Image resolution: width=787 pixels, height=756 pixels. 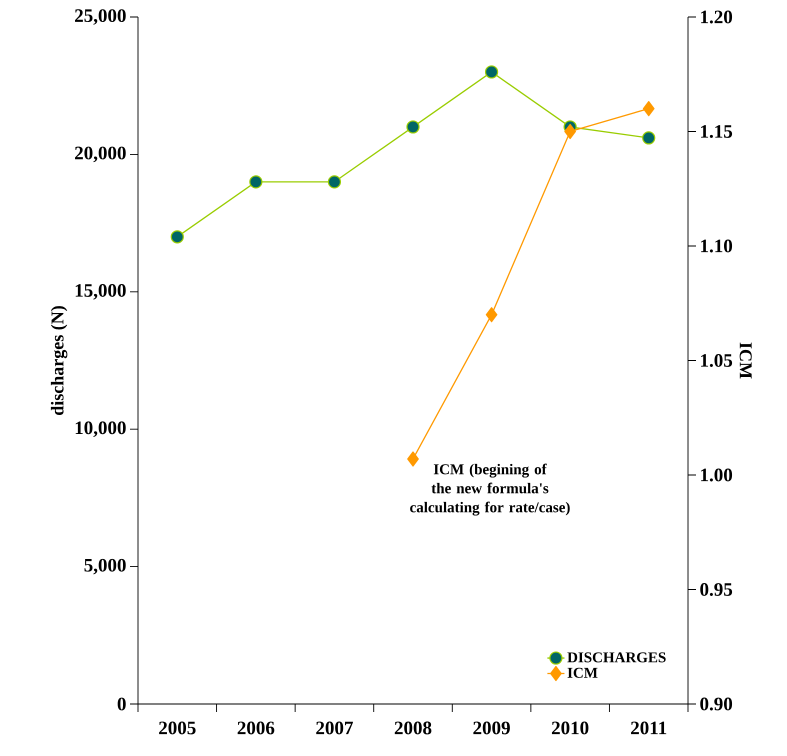 I want to click on x-tick-label: 2005, so click(x=177, y=728).